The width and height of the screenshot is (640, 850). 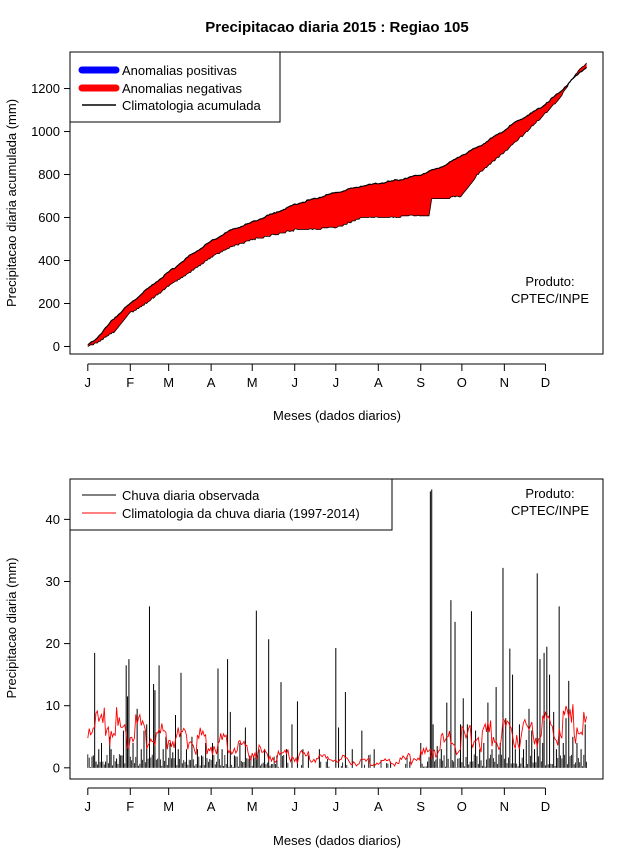 What do you see at coordinates (182, 88) in the screenshot?
I see `legend-label-negative: Anomalias negativas` at bounding box center [182, 88].